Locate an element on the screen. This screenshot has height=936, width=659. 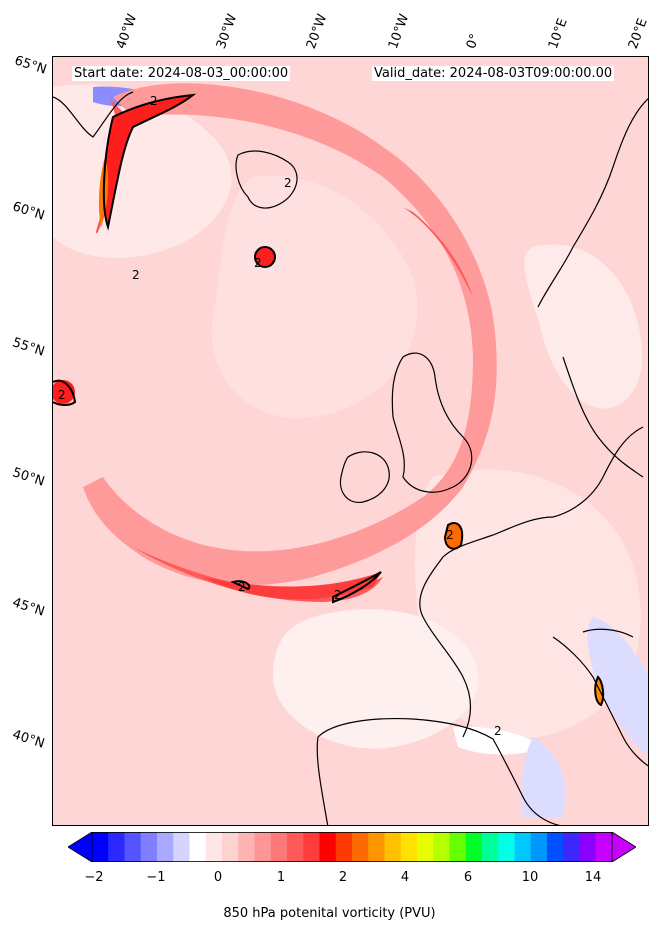
coastline-iceland is located at coordinates (266, 179).